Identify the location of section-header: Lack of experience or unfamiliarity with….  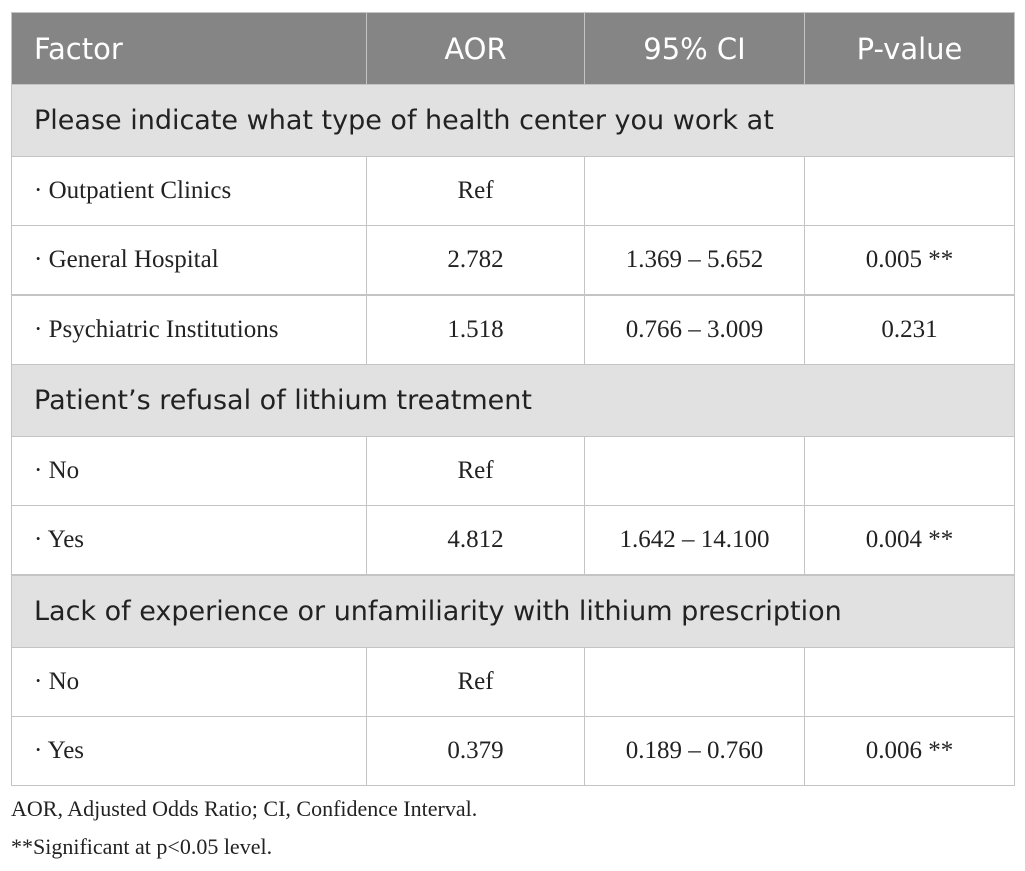
(513, 611).